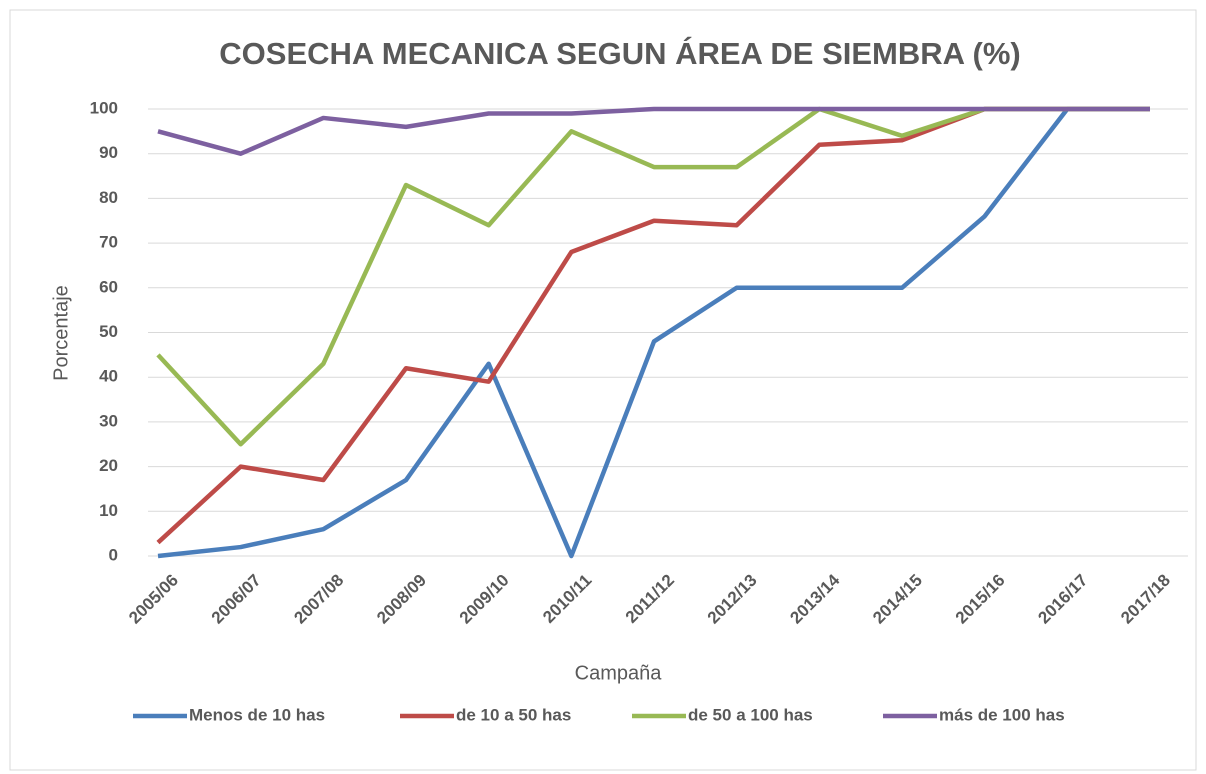 The width and height of the screenshot is (1206, 774). I want to click on legend-label: de 10 a 50 has, so click(513, 714).